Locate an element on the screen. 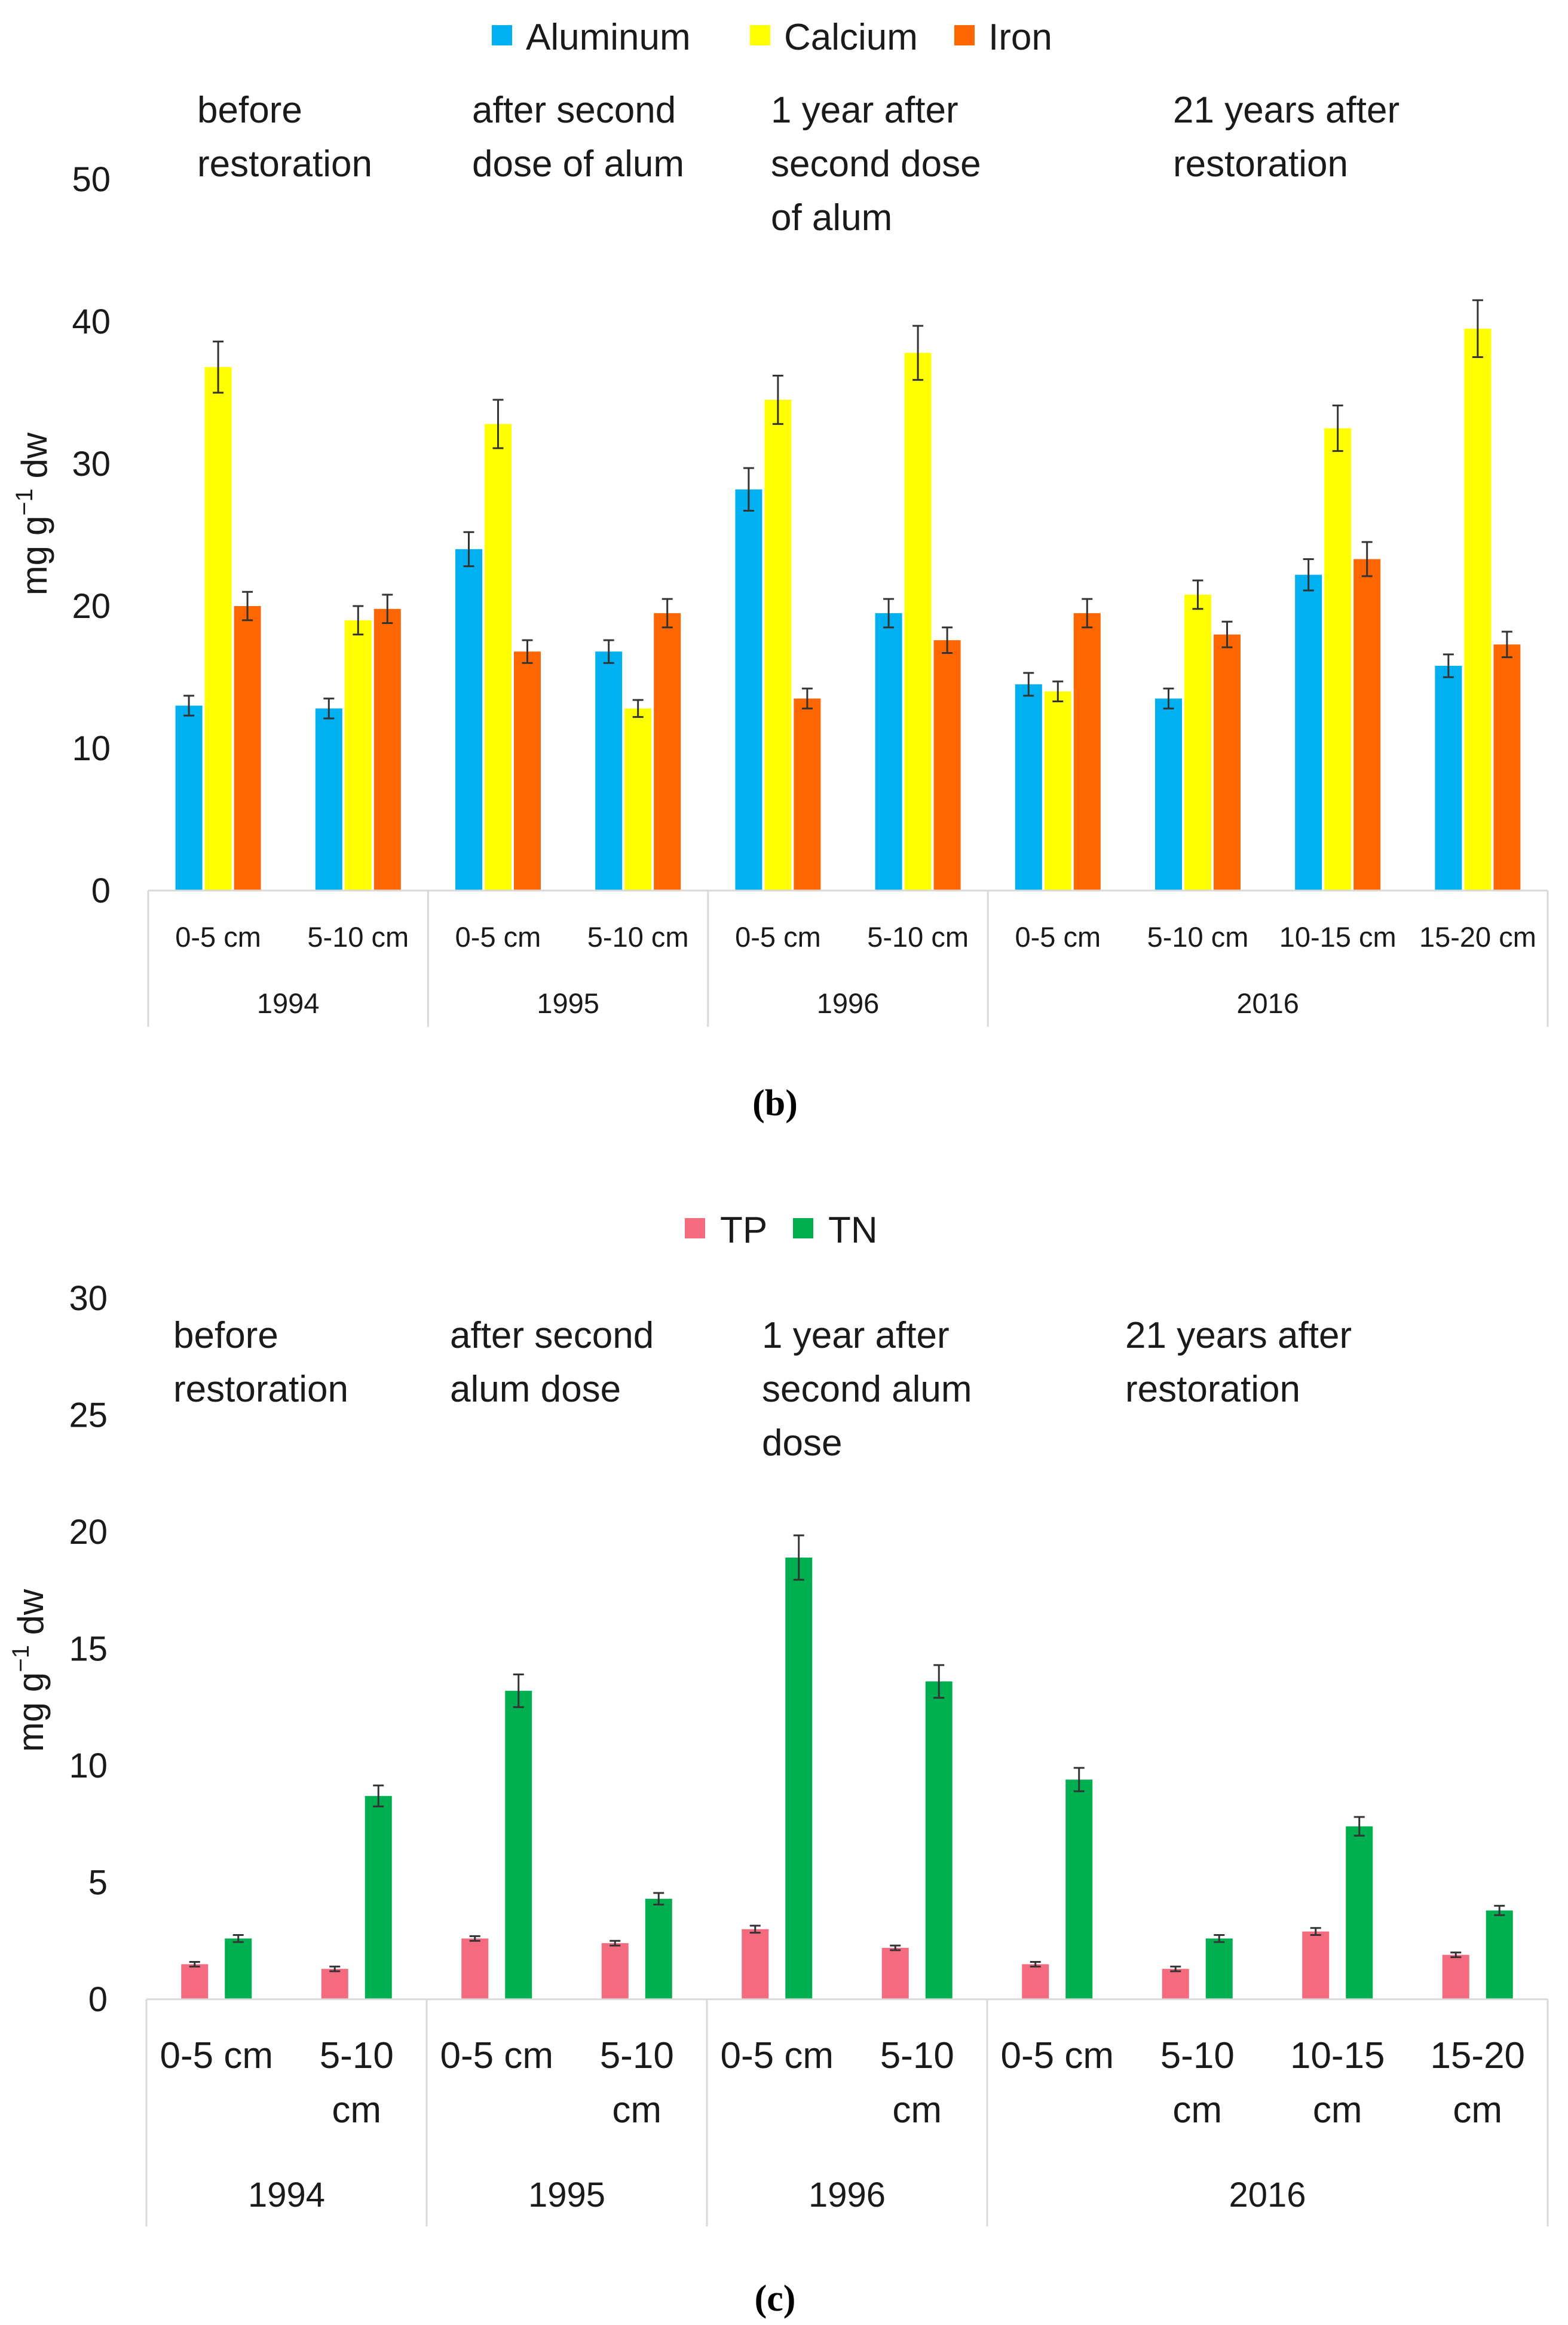 Image resolution: width=1568 pixels, height=2325 pixels. legend-label-tn: TN is located at coordinates (853, 1230).